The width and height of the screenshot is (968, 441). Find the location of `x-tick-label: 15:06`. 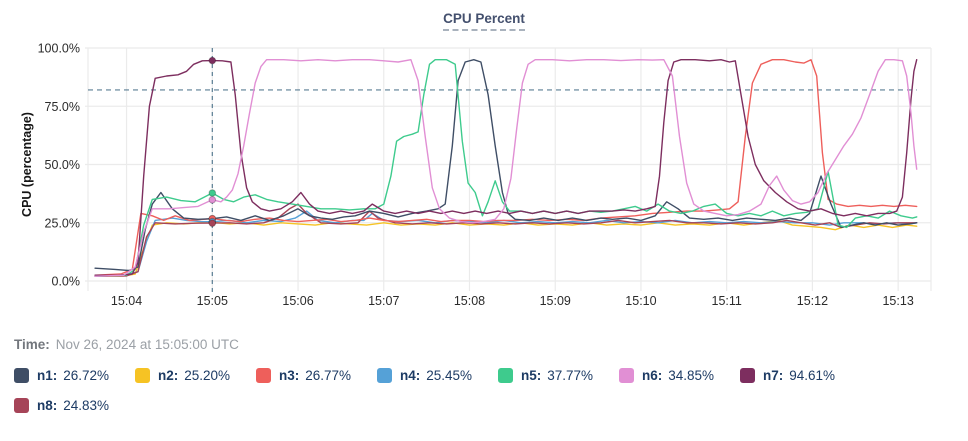

x-tick-label: 15:06 is located at coordinates (297, 301).